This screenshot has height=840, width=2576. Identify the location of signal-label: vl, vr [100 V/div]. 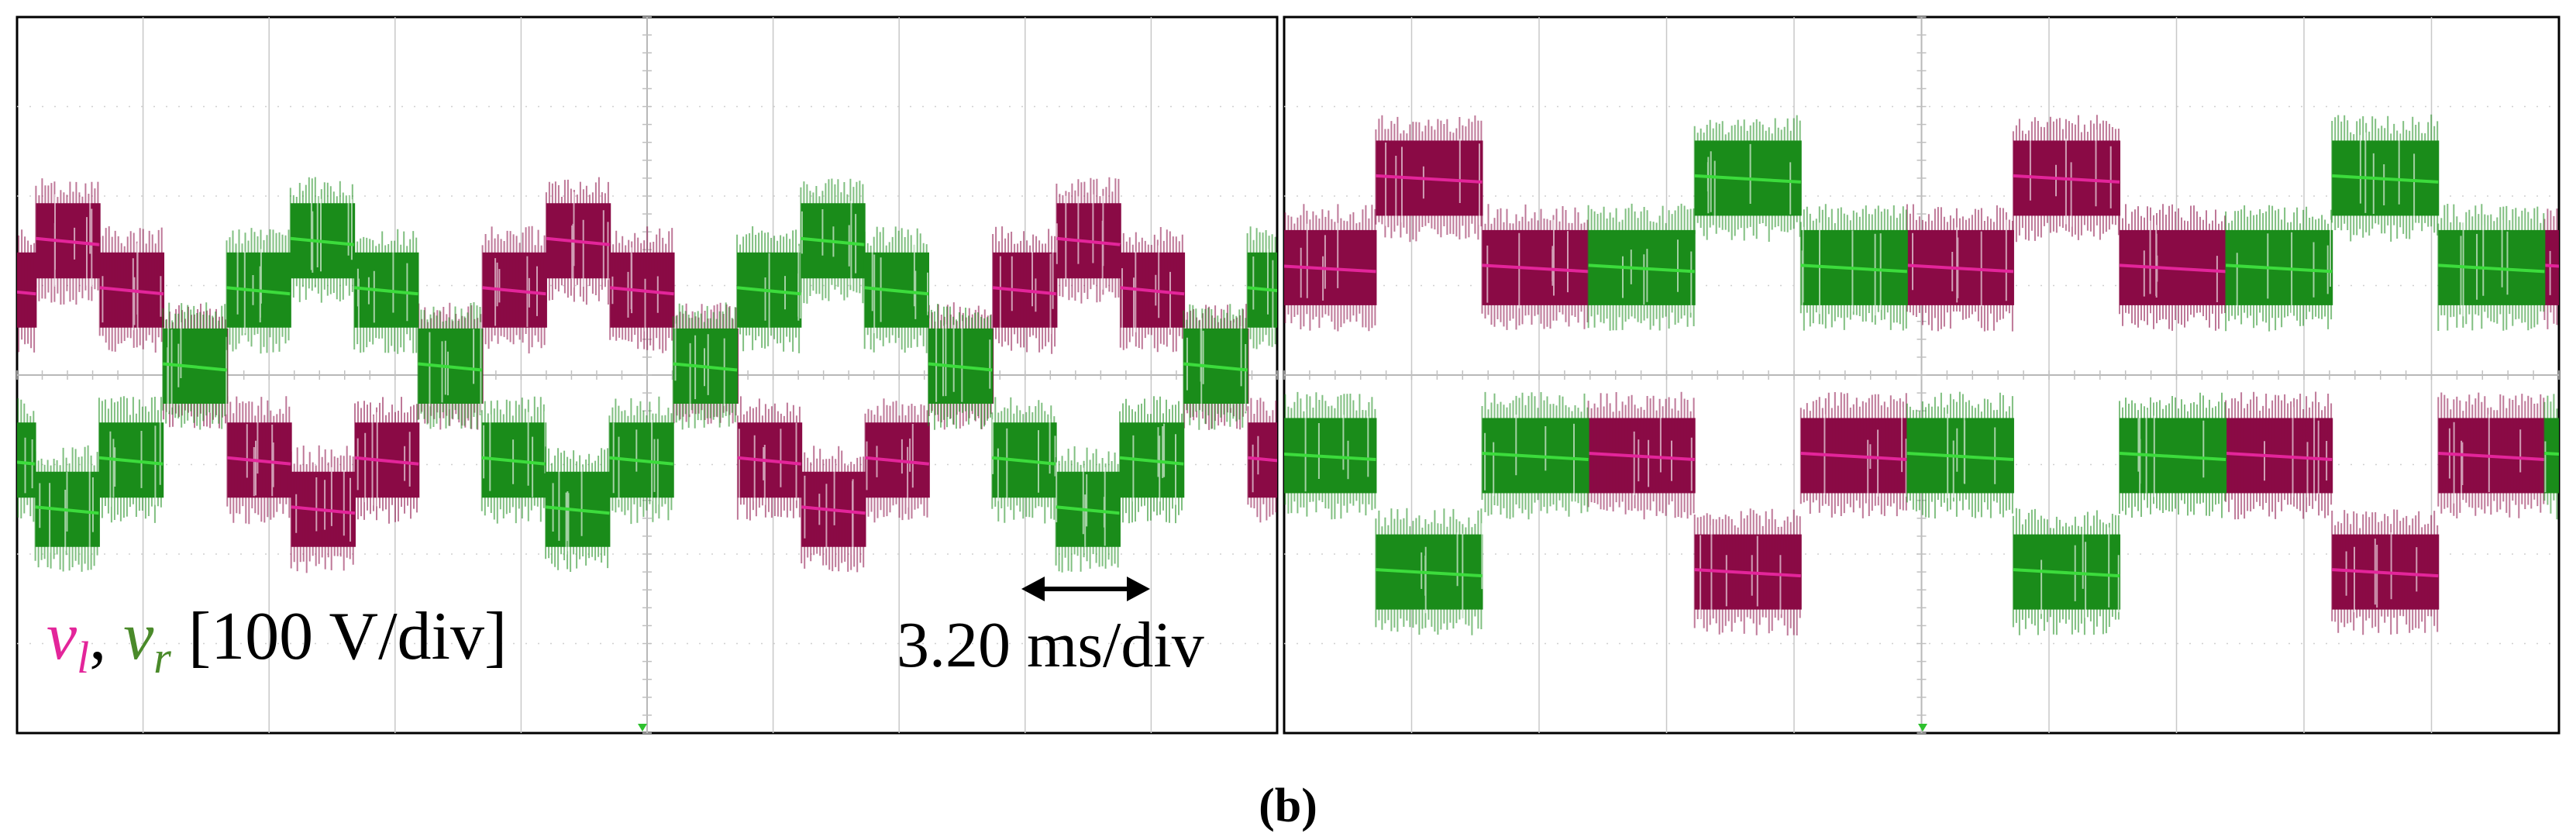
(276, 641).